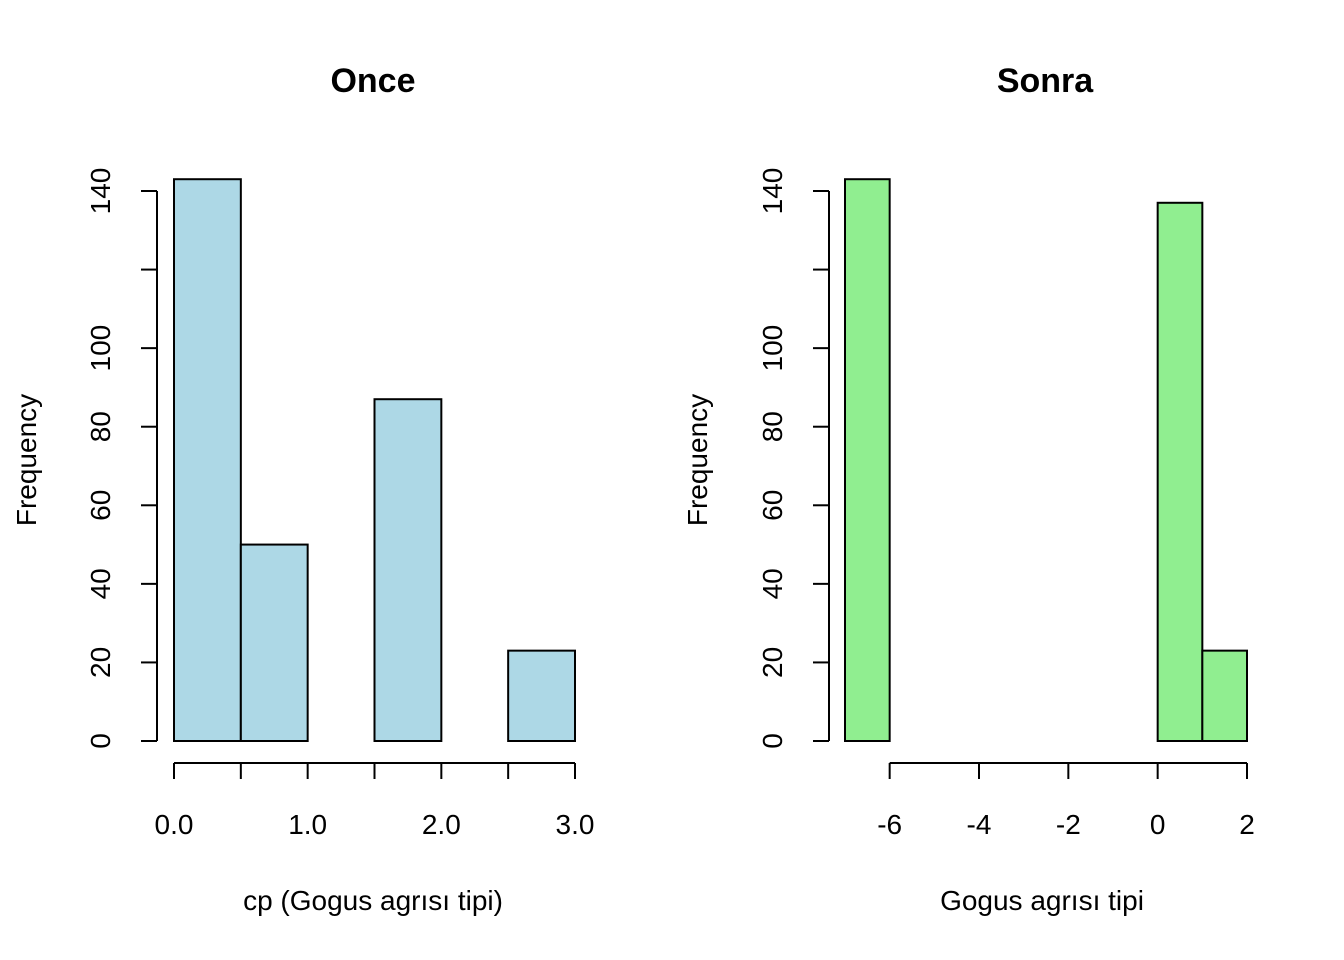  I want to click on x-tick-label: 3.0, so click(575, 824).